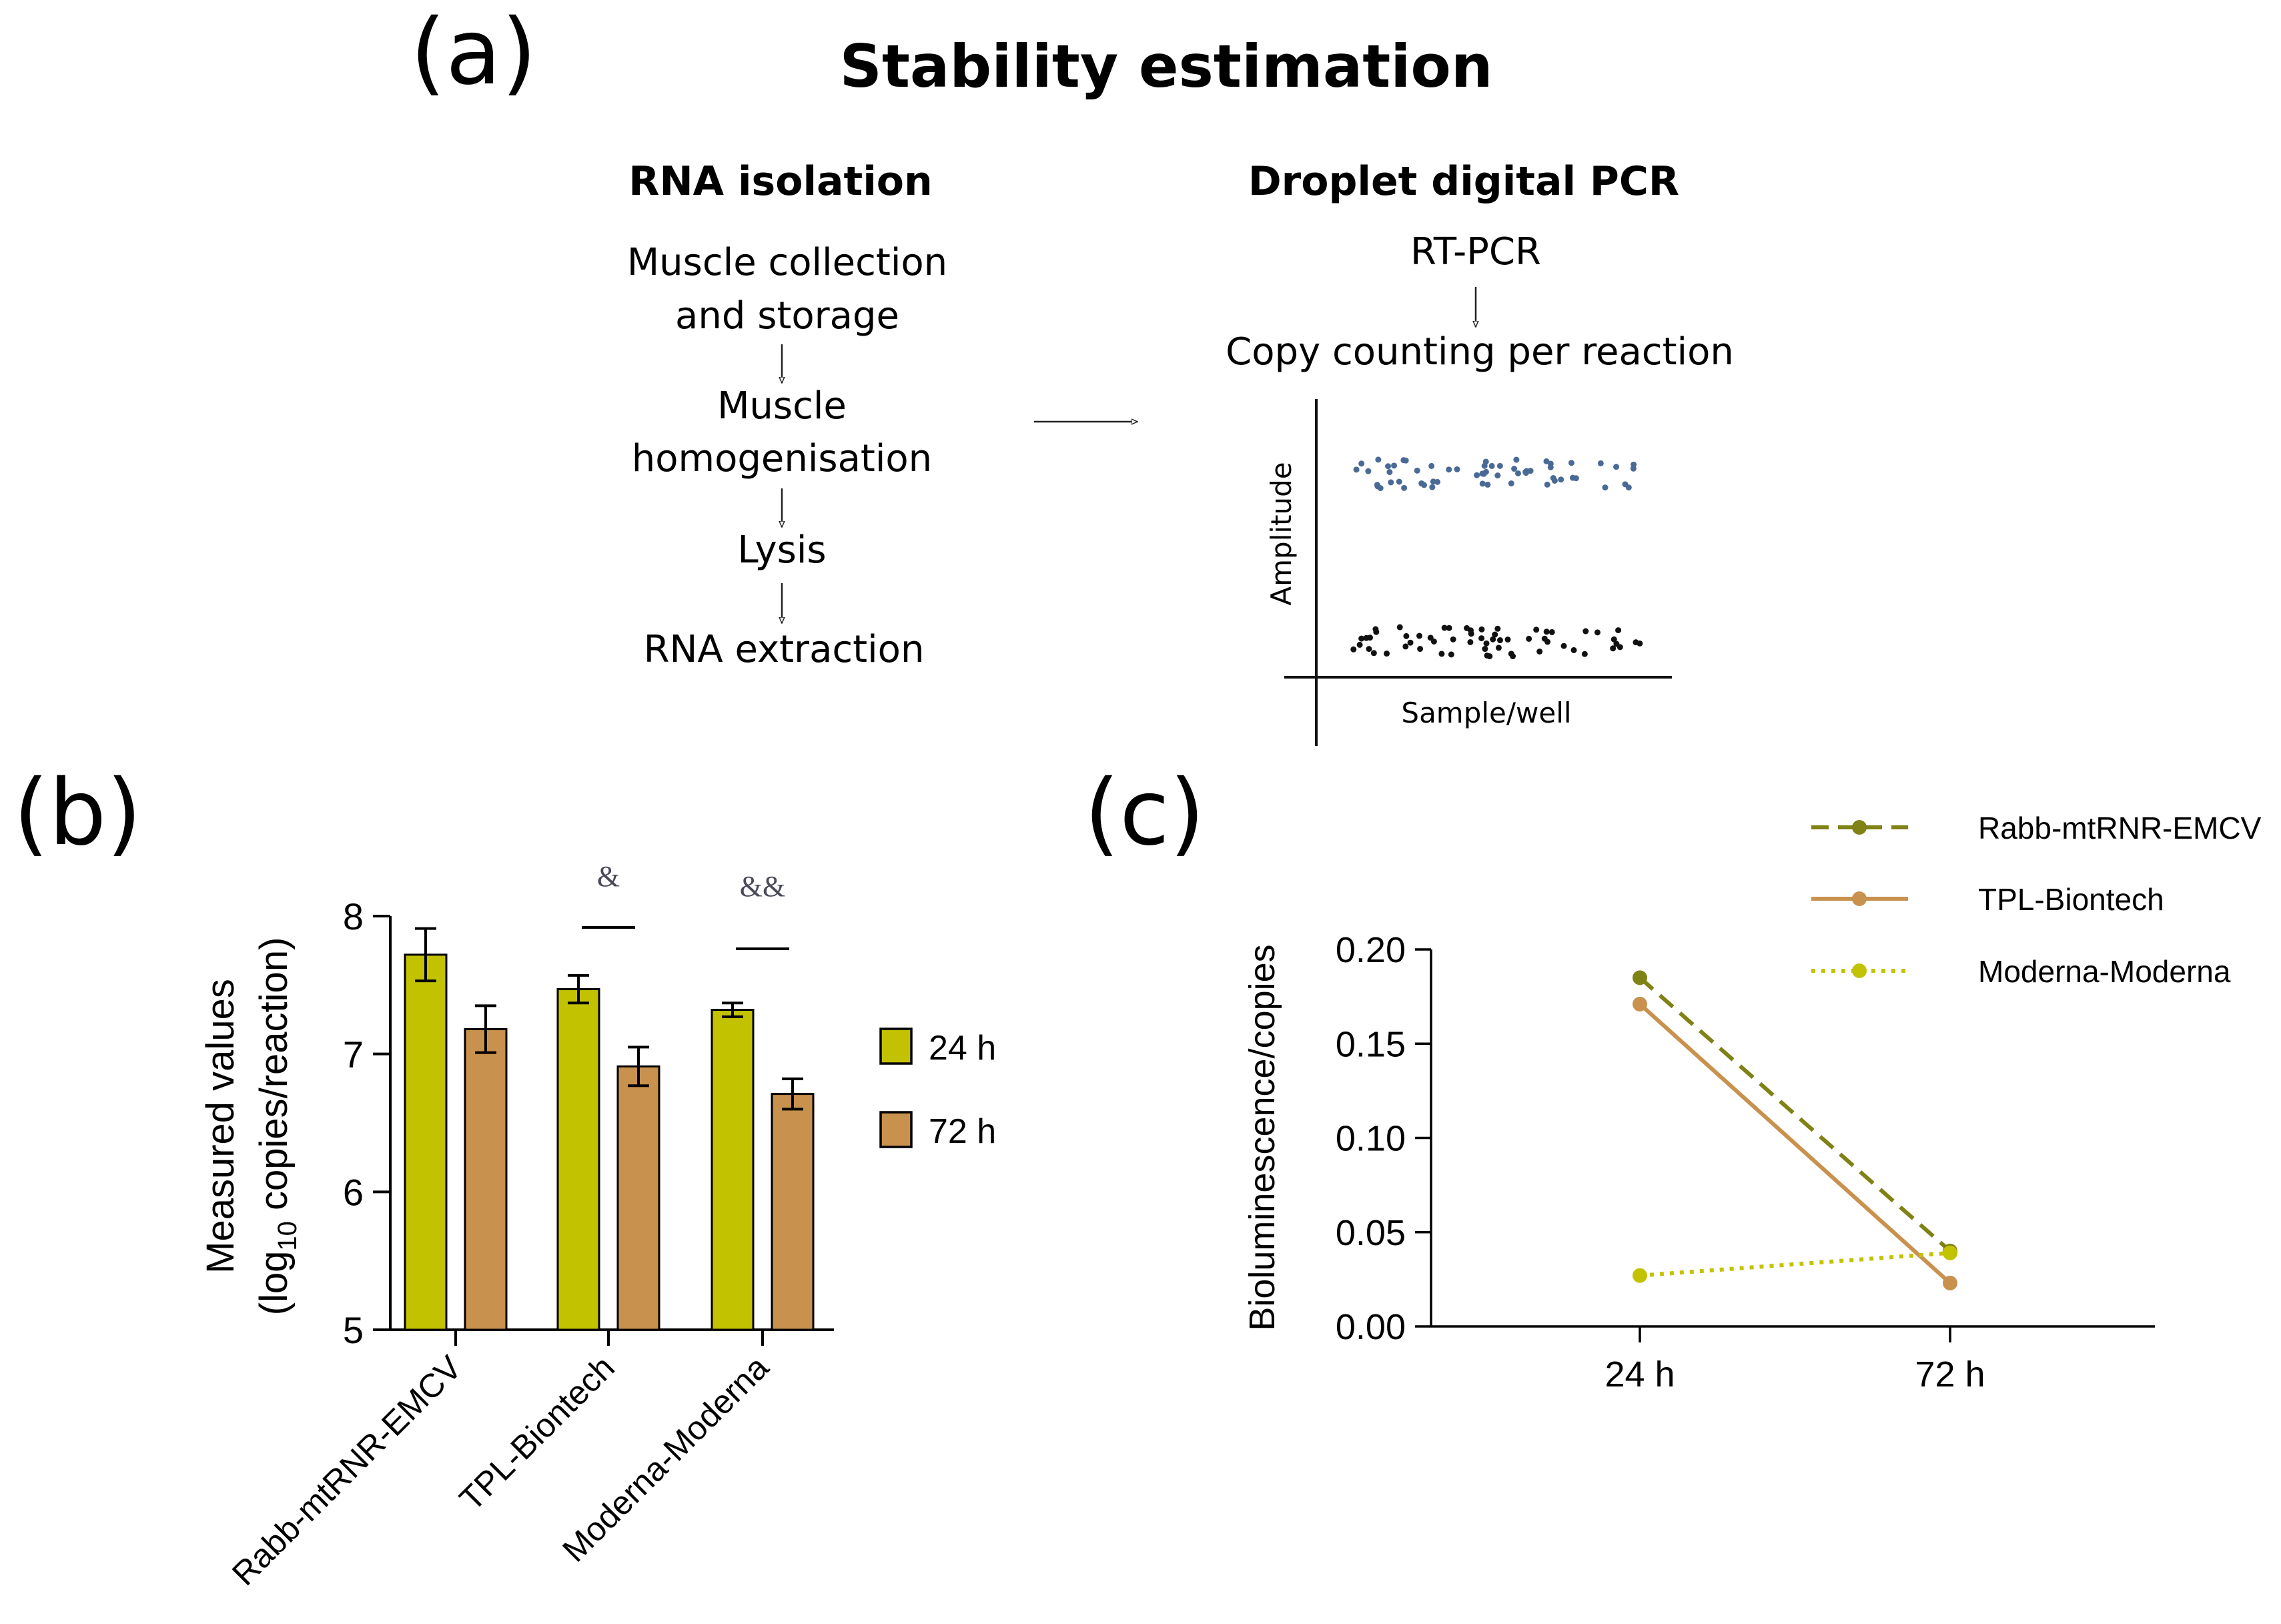  Describe the element at coordinates (1463, 181) in the screenshot. I see `ddpcr-heading: Droplet digital PCR` at that location.